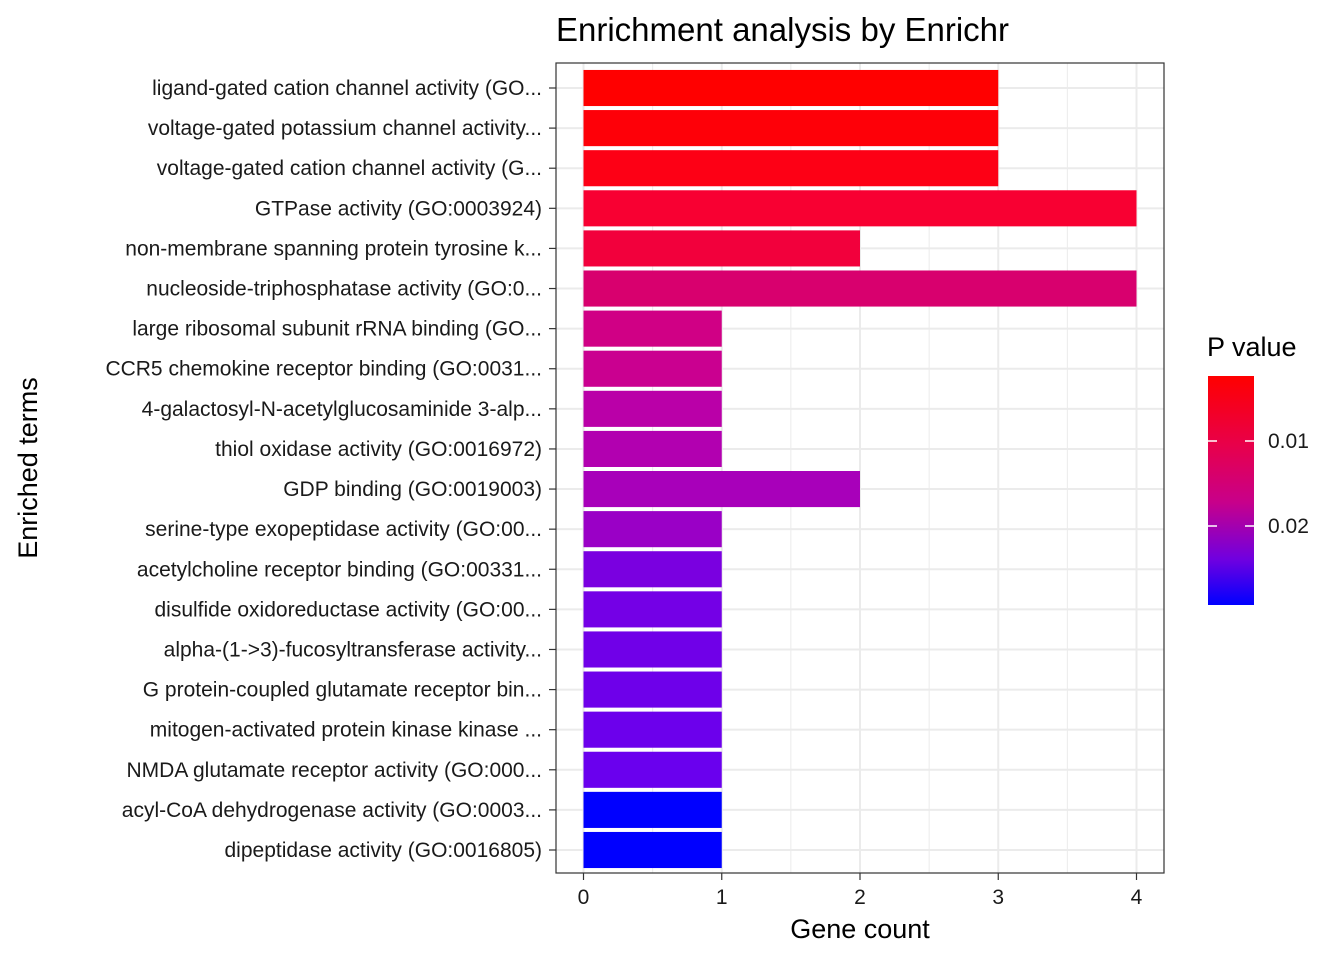 The height and width of the screenshot is (960, 1344). Describe the element at coordinates (860, 929) in the screenshot. I see `x-axis-title: Gene count` at that location.